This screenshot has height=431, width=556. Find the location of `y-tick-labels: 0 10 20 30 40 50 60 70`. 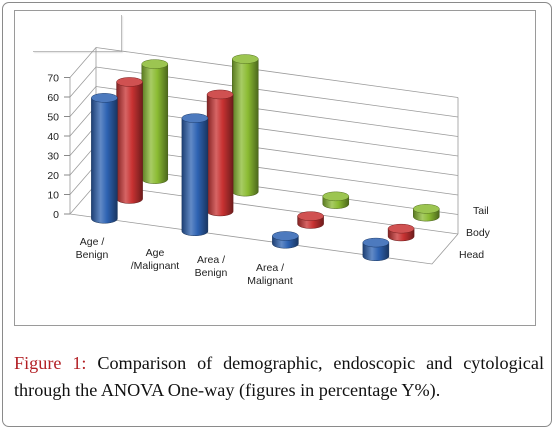

y-tick-labels: 0 10 20 30 40 50 60 70 is located at coordinates (58, 147).